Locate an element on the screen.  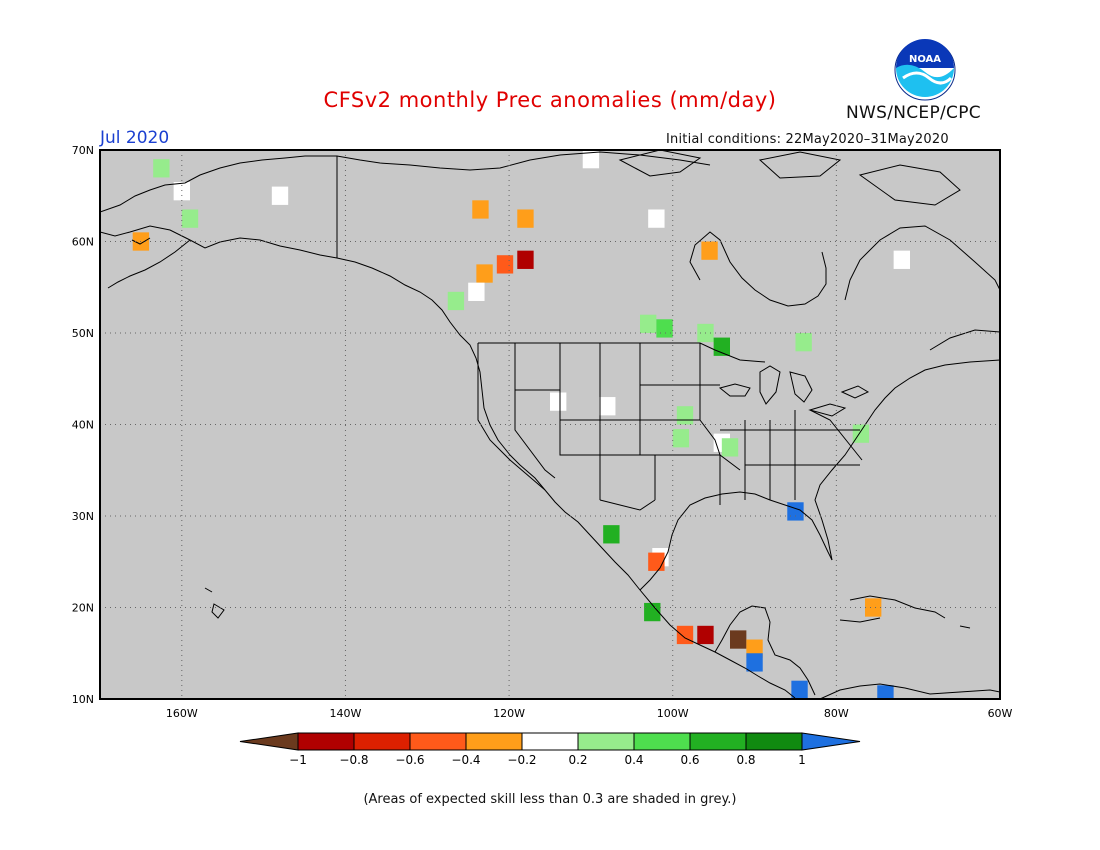
colorbar-tick-label: 0.8 is located at coordinates (745, 760).